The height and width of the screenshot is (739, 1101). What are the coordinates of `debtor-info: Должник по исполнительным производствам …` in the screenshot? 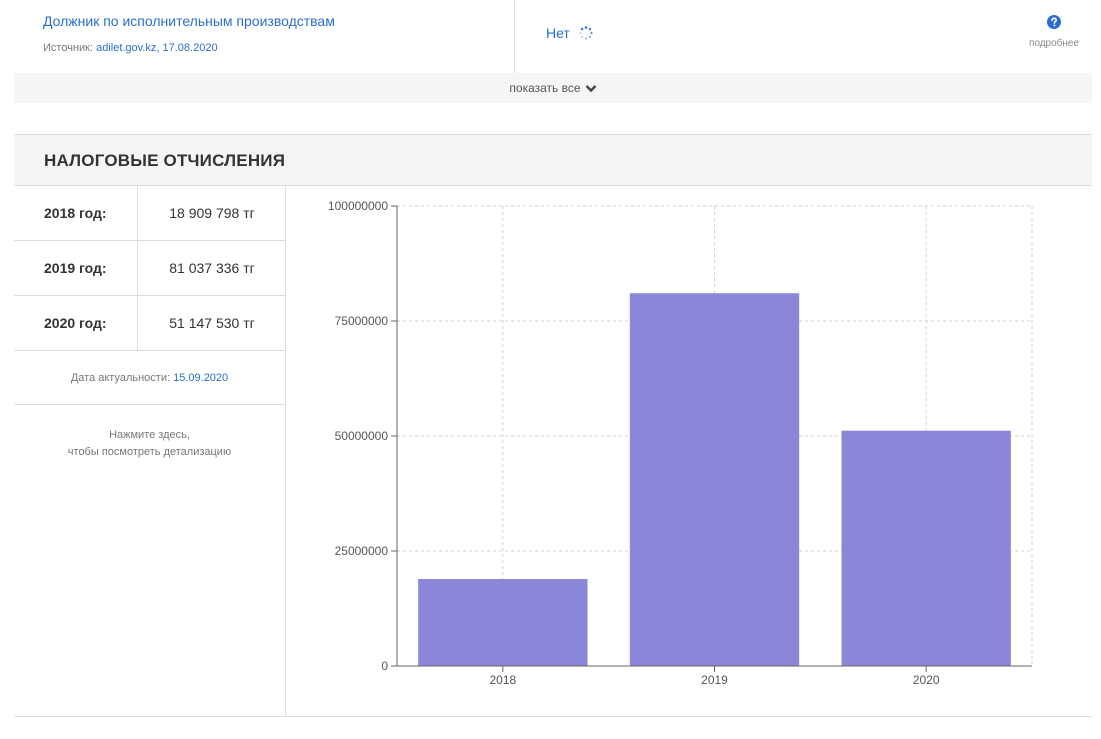 It's located at (264, 36).